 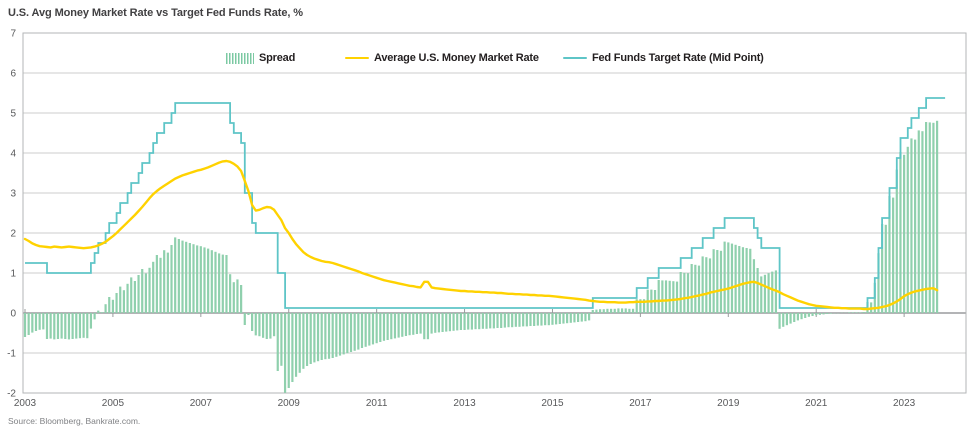 What do you see at coordinates (13, 314) in the screenshot?
I see `svg-text: 0` at bounding box center [13, 314].